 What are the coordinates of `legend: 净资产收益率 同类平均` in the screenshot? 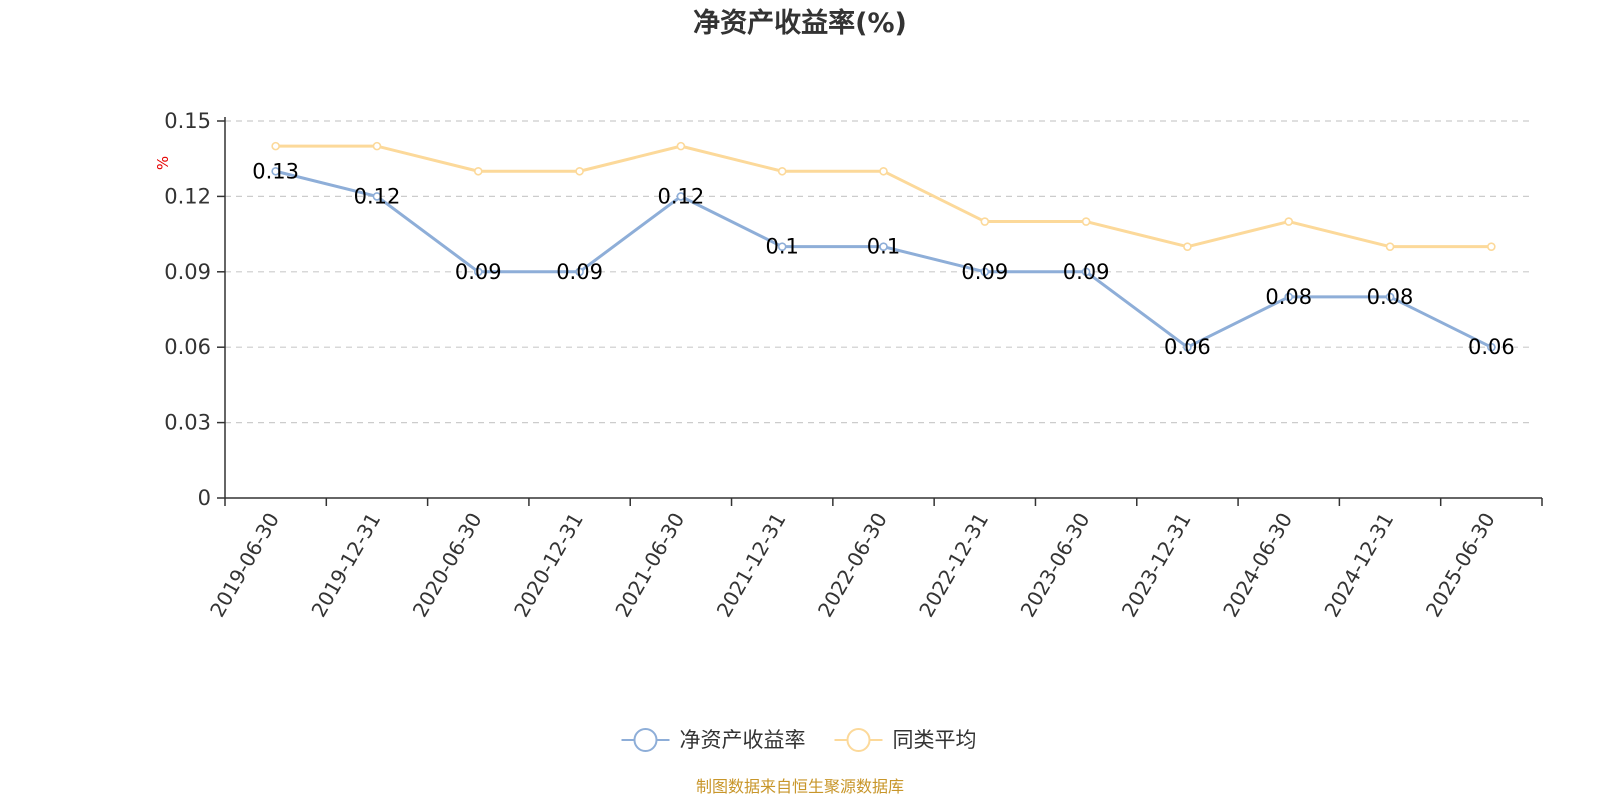 It's located at (799, 740).